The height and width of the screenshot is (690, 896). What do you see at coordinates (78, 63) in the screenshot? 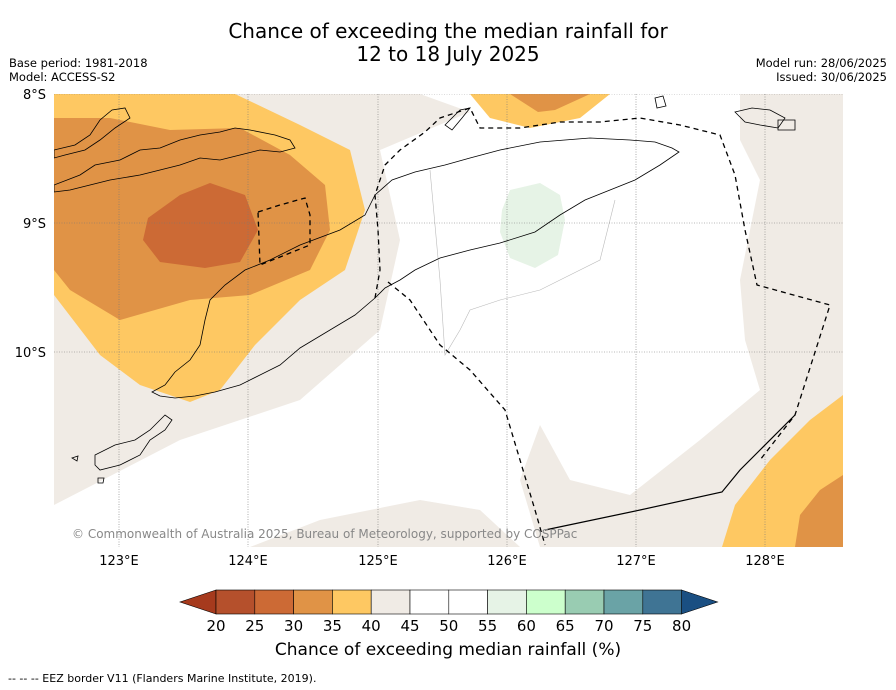
I see `base-period: Base period: 1981-2018` at bounding box center [78, 63].